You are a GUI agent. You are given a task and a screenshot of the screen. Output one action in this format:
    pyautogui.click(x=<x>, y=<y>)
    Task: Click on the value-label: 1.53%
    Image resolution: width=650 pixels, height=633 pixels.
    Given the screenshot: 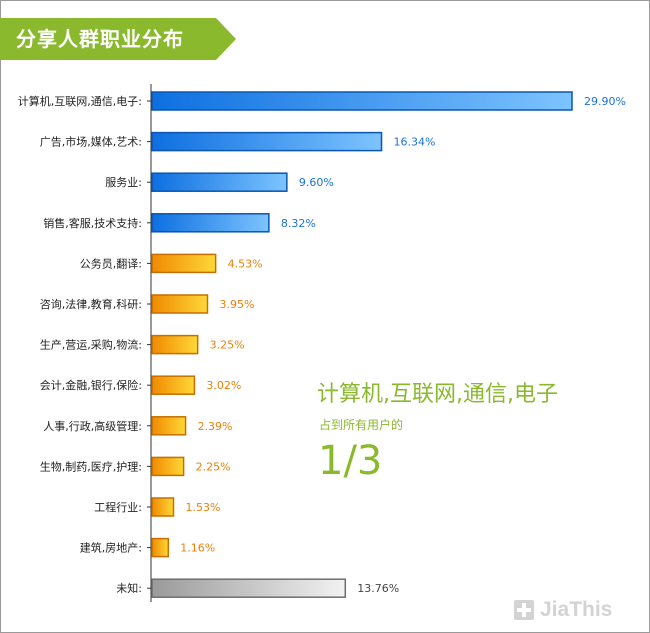 What is the action you would take?
    pyautogui.click(x=202, y=507)
    